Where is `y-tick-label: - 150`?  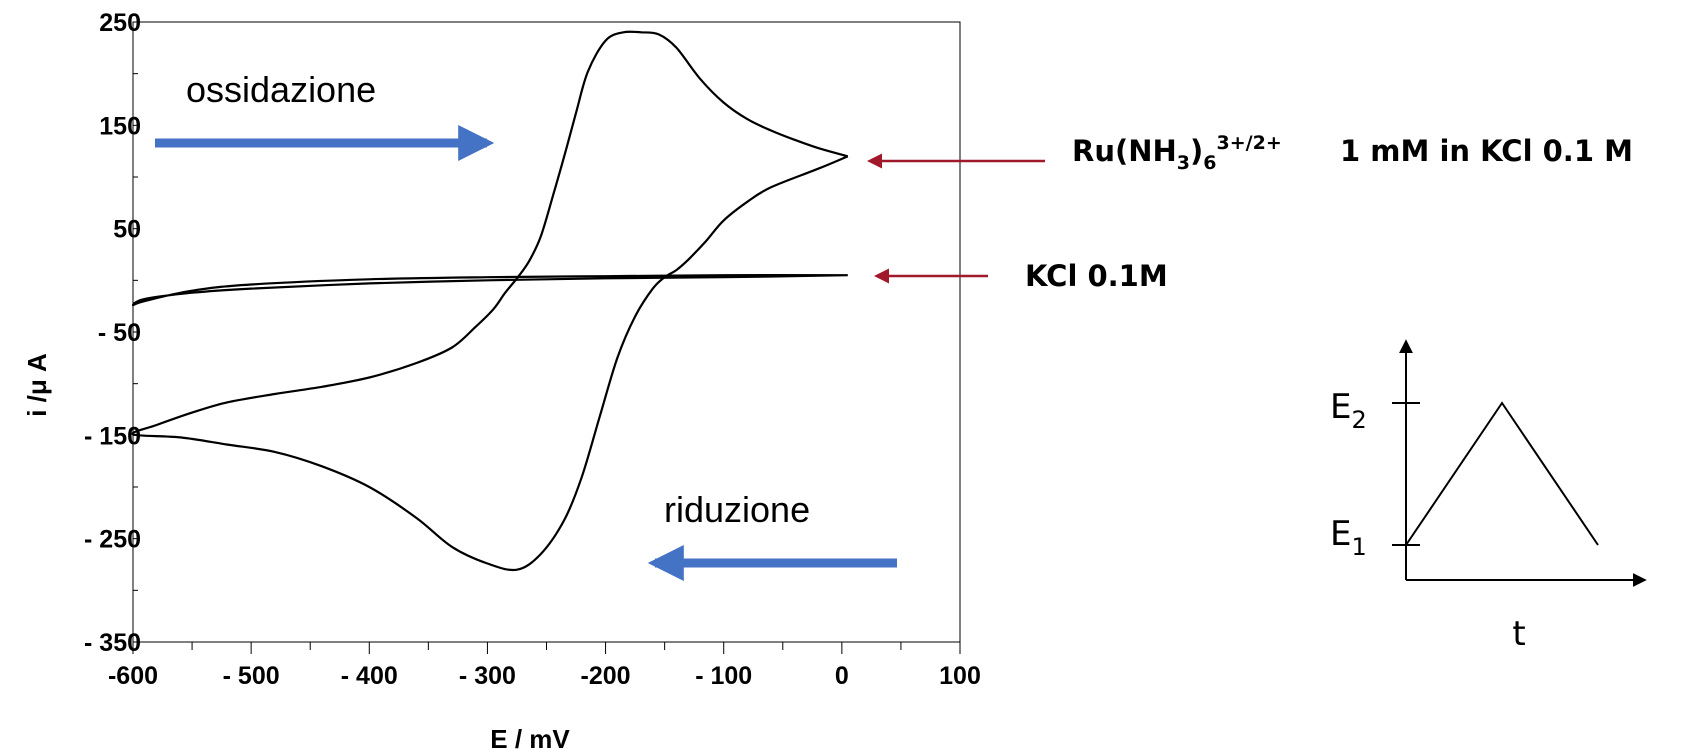
y-tick-label: - 150 is located at coordinates (112, 436).